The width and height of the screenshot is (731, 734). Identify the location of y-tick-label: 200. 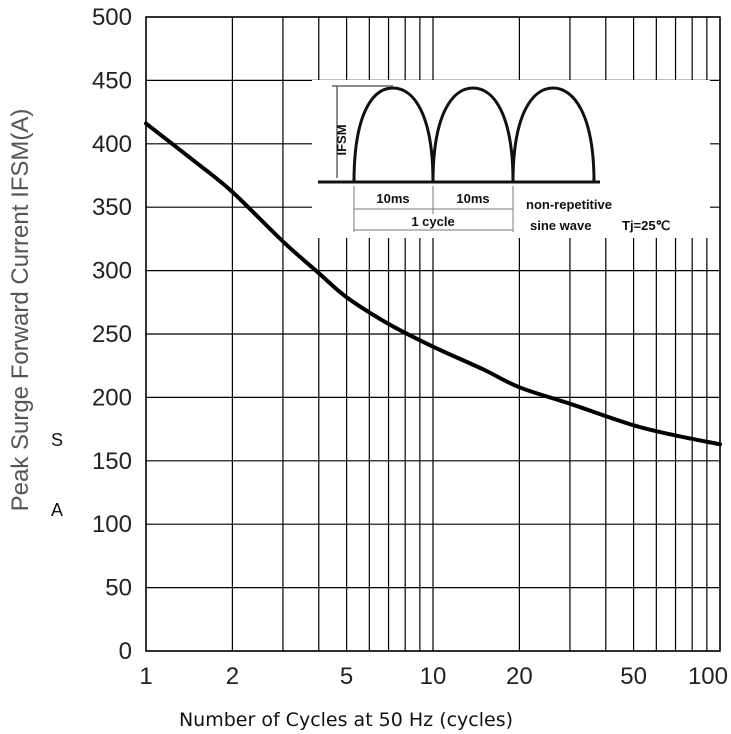
(112, 397).